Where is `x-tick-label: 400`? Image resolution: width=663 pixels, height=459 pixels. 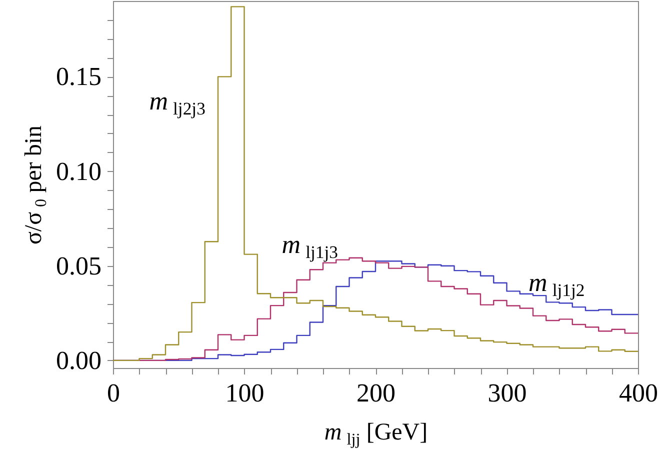 x-tick-label: 400 is located at coordinates (638, 393).